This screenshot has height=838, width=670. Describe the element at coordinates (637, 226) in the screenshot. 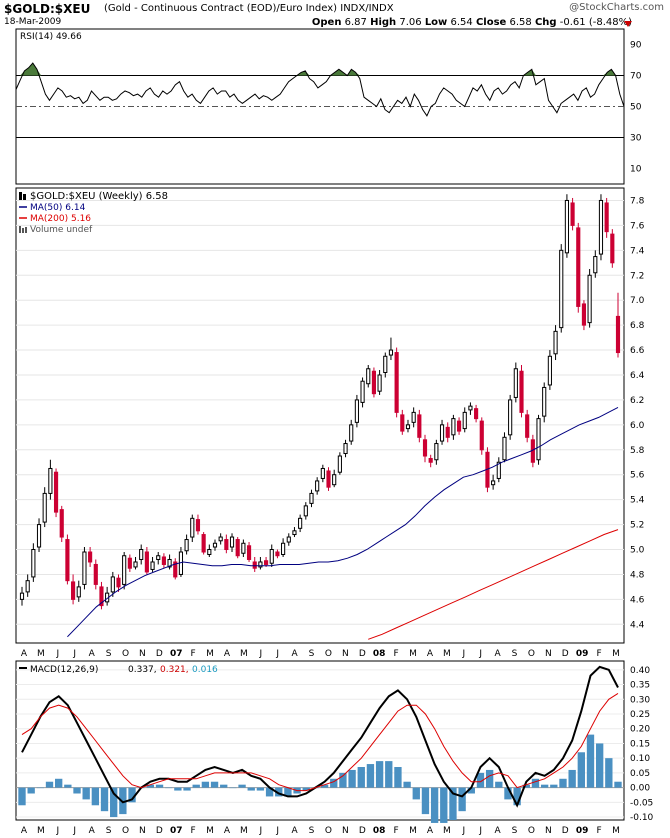

I see `price-tick-label: 7.6` at that location.